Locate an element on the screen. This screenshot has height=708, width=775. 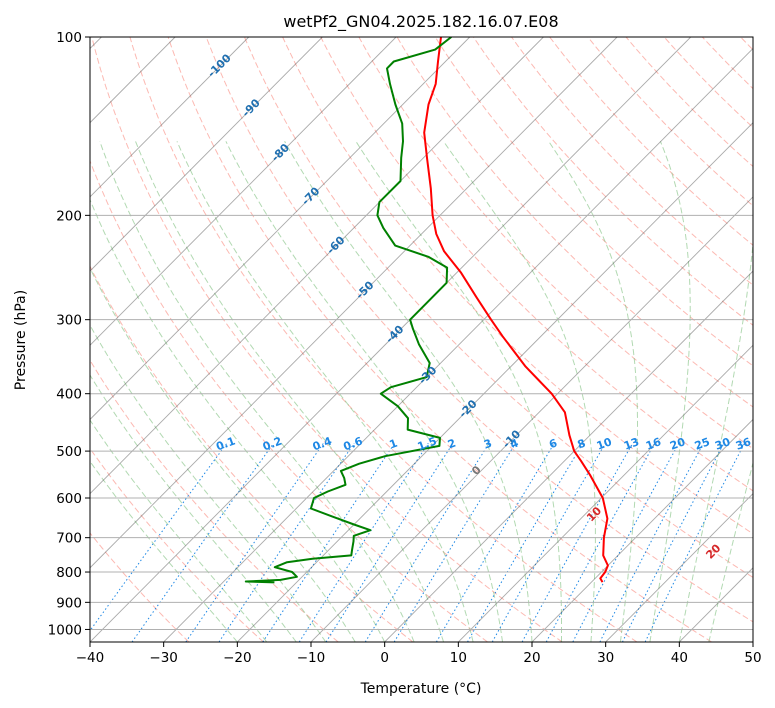
mixing-ratio-label: 3 is located at coordinates (488, 444).